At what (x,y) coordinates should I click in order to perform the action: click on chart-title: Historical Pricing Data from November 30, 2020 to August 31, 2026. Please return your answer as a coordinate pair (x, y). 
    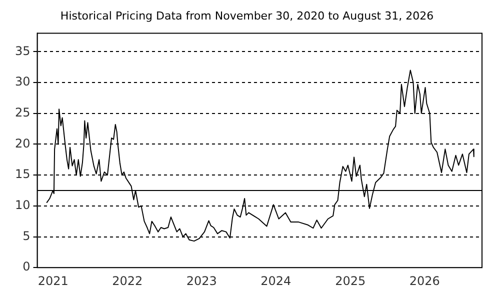
    Looking at the image, I should click on (247, 15).